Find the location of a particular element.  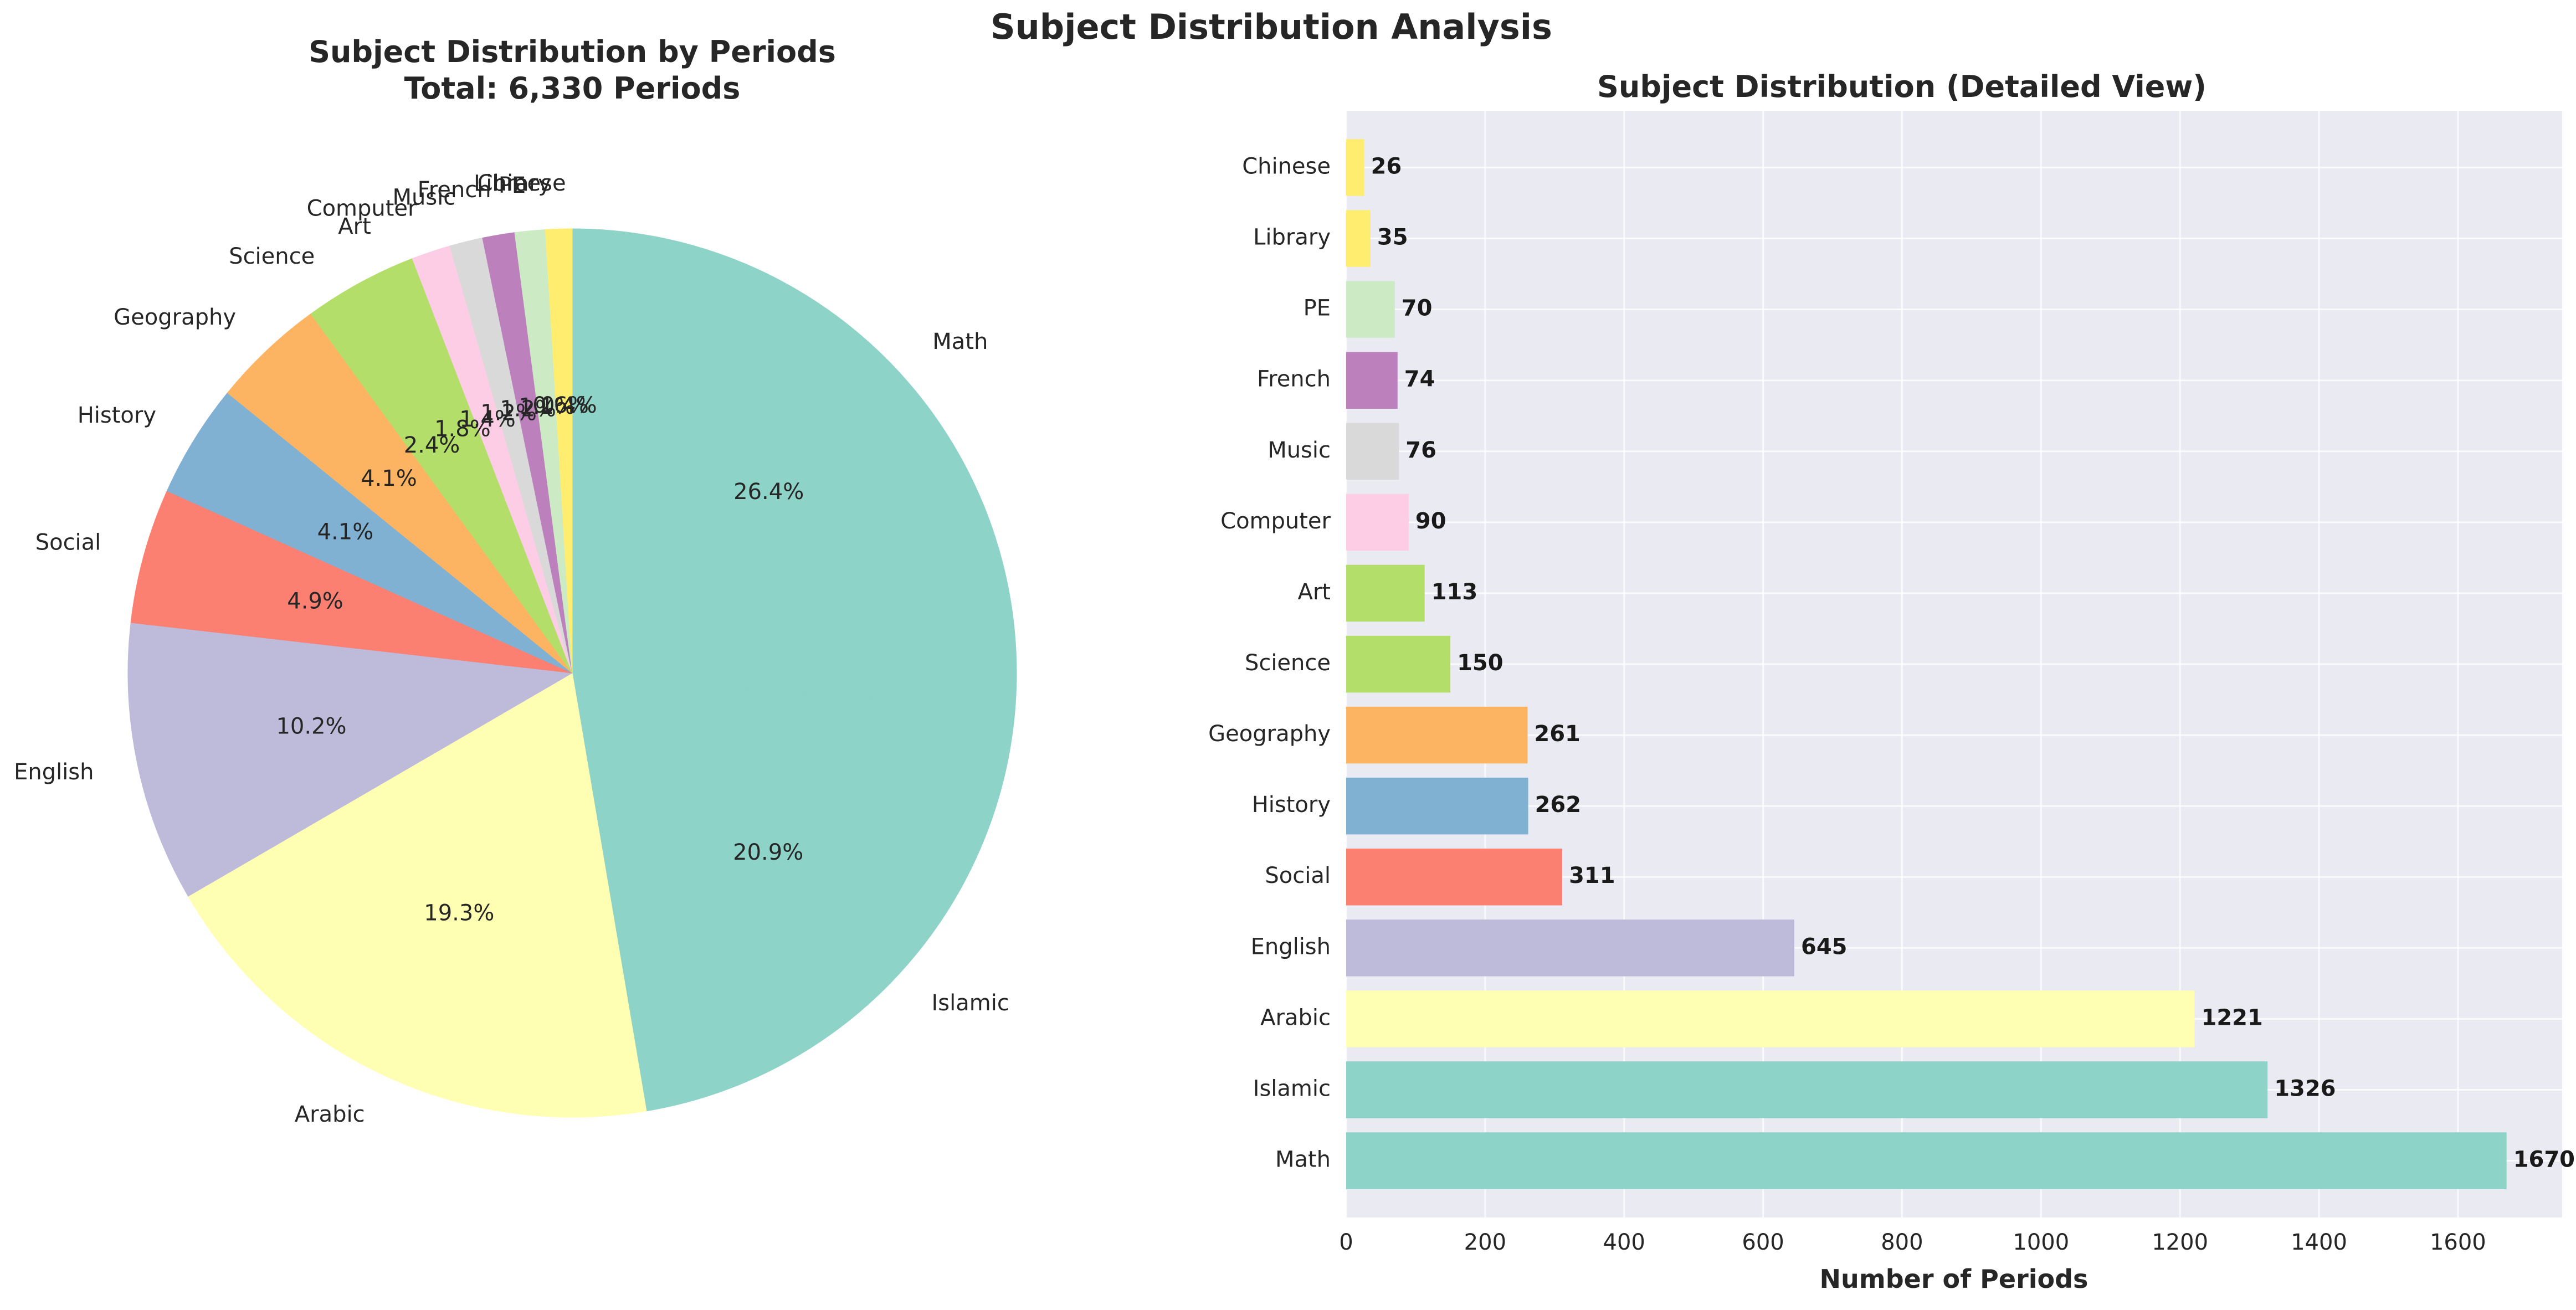

bar-value-label-math: 1670 is located at coordinates (2544, 1160).